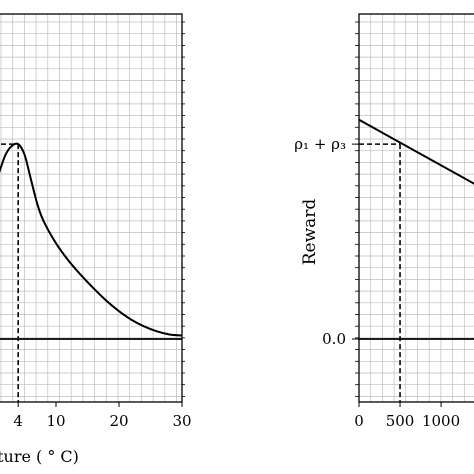  What do you see at coordinates (441, 421) in the screenshot?
I see `right-x-tick-label: 1000` at bounding box center [441, 421].